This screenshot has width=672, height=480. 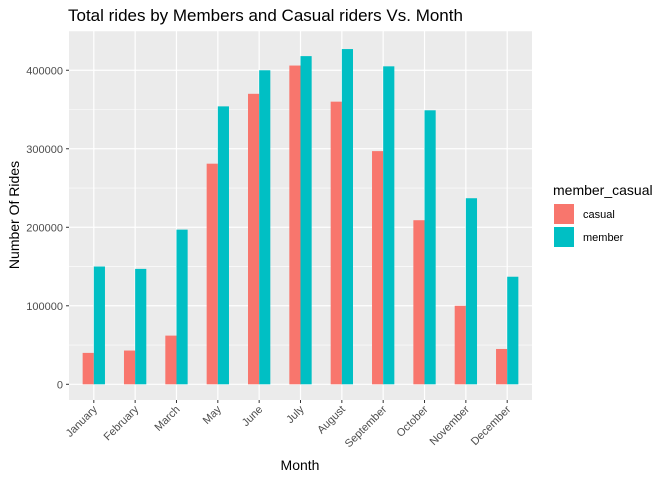 I want to click on x-tick-label: May, so click(x=213, y=415).